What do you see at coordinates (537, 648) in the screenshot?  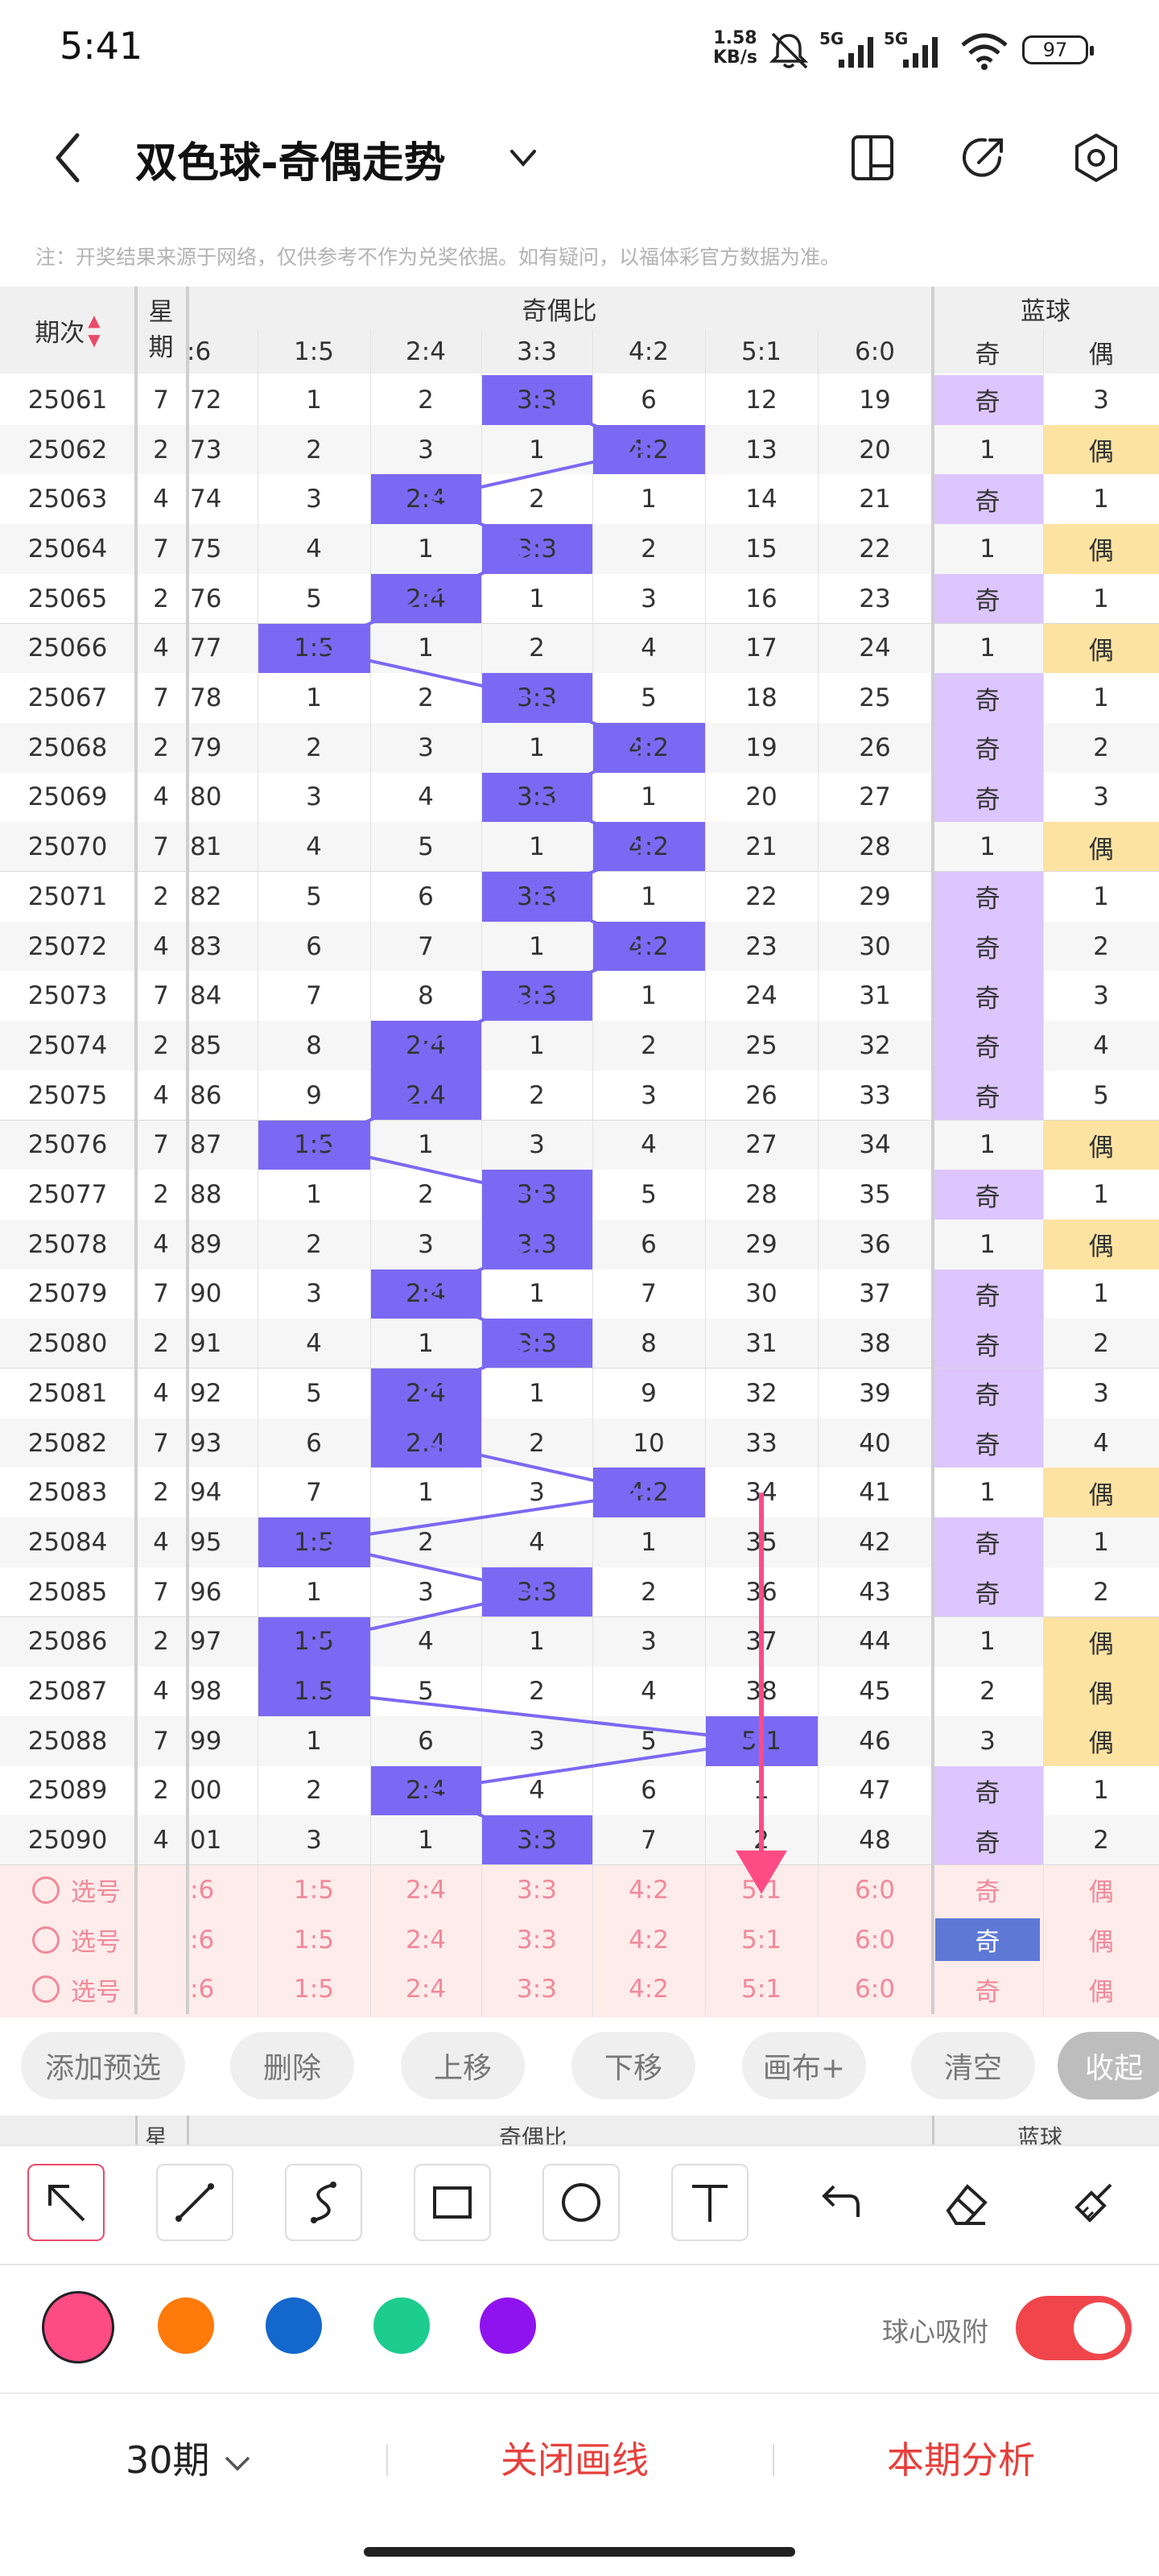 I see `ratio-miss-cell: 2` at bounding box center [537, 648].